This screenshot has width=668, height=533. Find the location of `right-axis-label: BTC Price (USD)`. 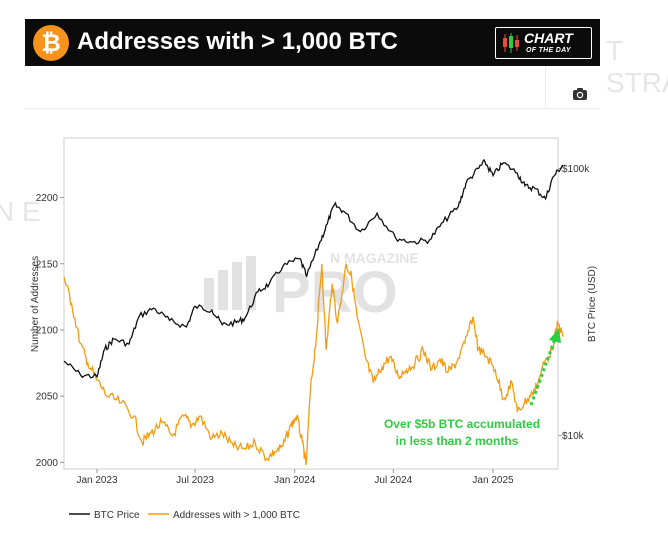

right-axis-label: BTC Price (USD) is located at coordinates (592, 304).